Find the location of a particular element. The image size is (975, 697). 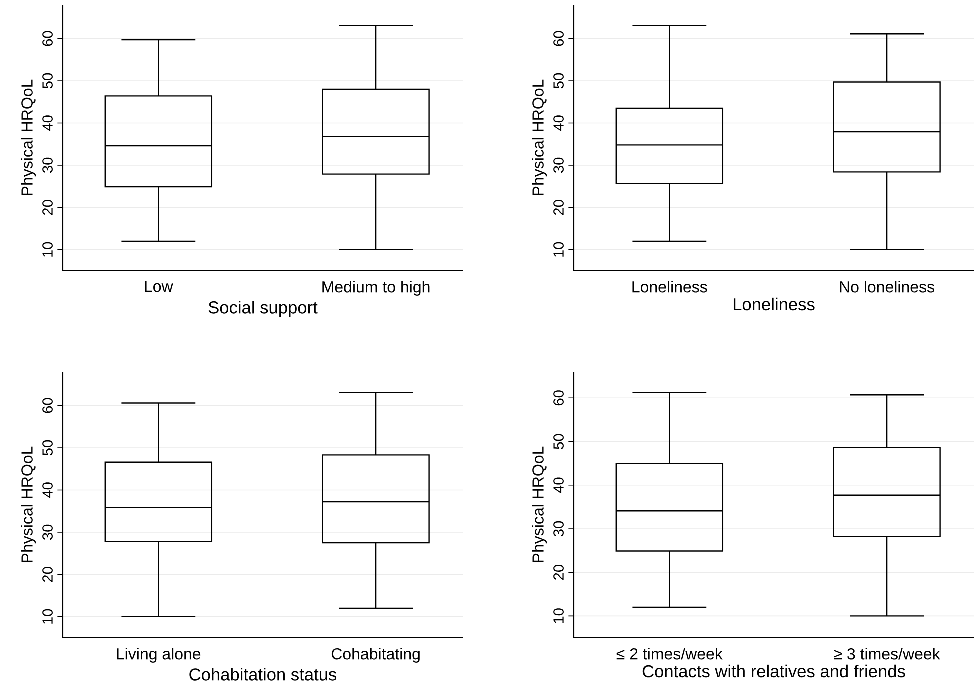

x-tick-label: Medium to high is located at coordinates (376, 288).